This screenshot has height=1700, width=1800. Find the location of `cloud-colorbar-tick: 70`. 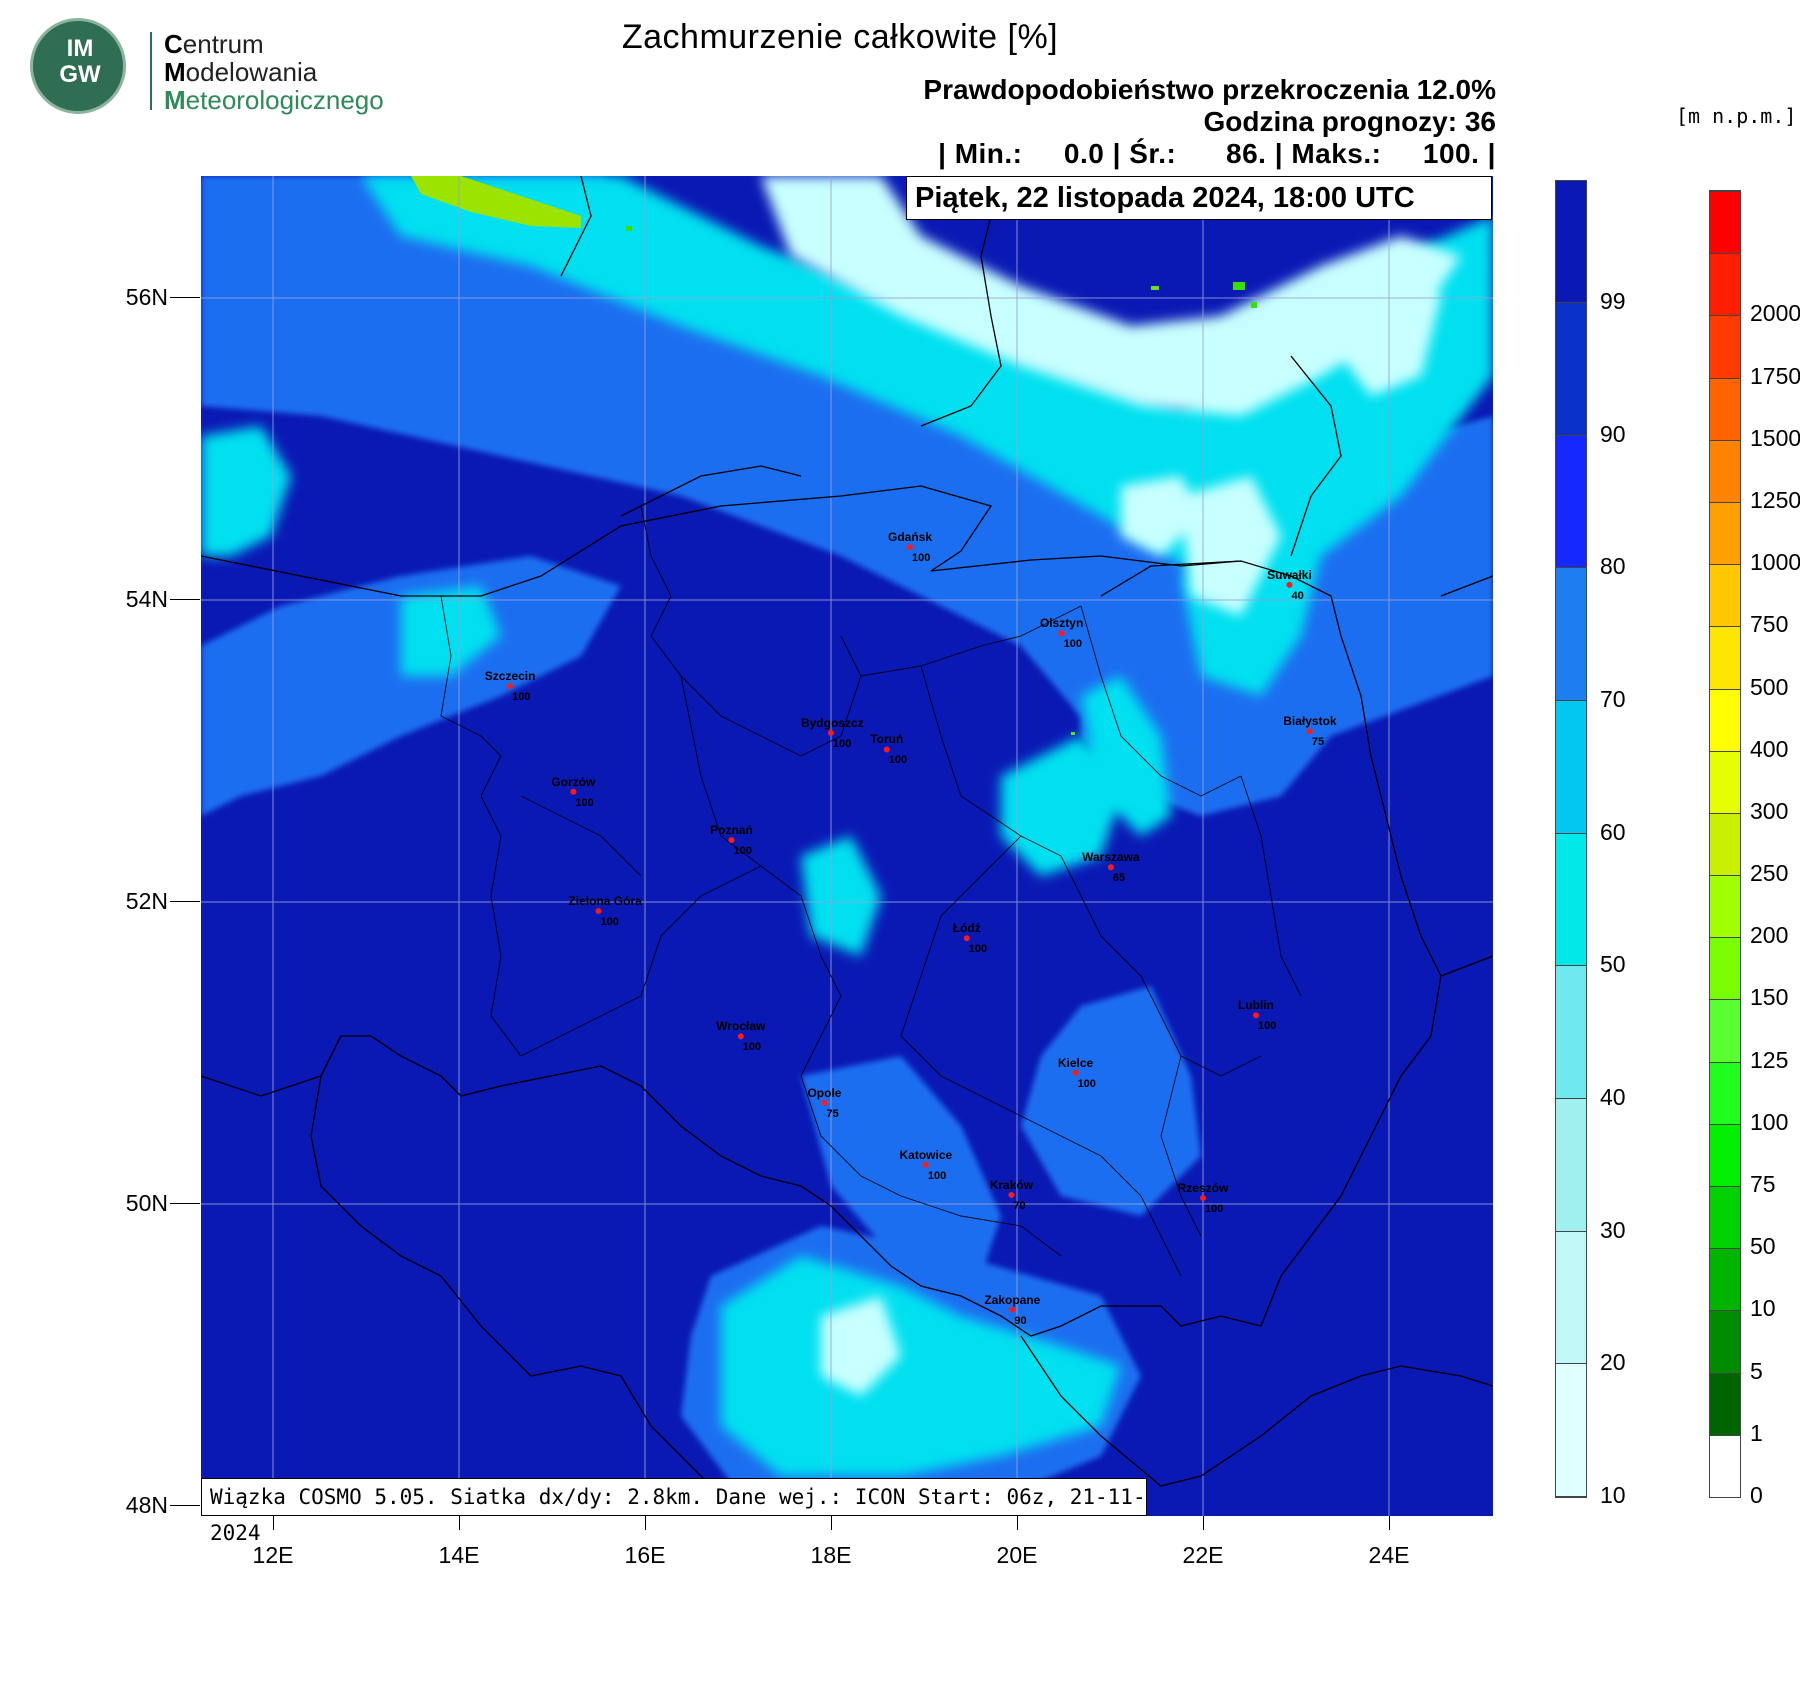

cloud-colorbar-tick: 70 is located at coordinates (1613, 699).